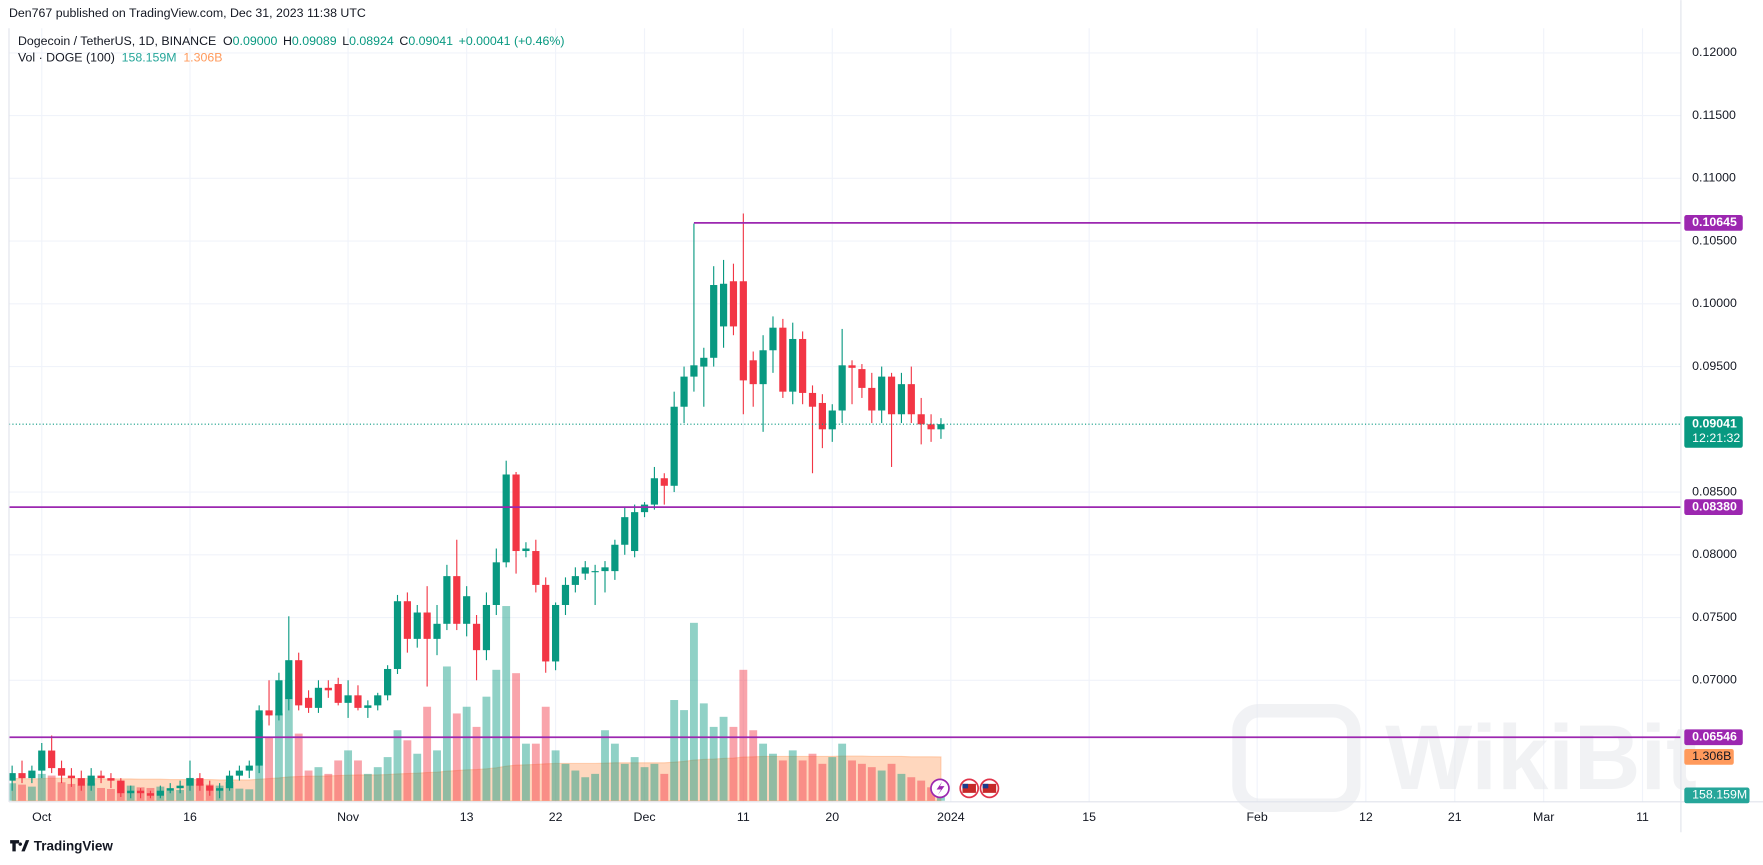 This screenshot has height=865, width=1763. Describe the element at coordinates (1455, 817) in the screenshot. I see `x-tick-label: 21` at that location.